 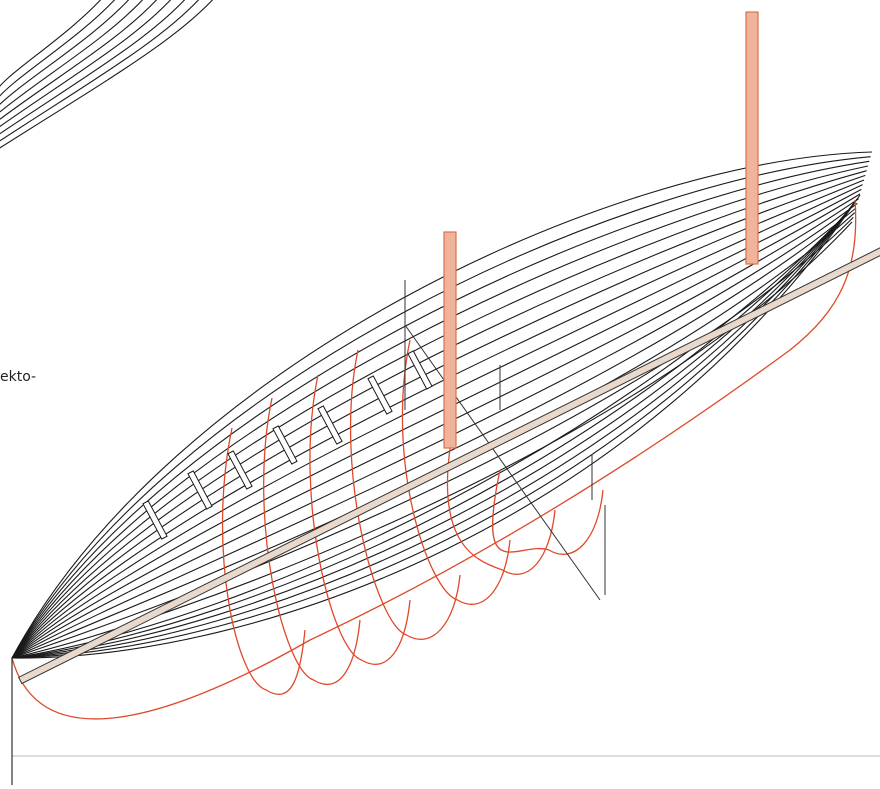 I want to click on vertical-guides, so click(x=505, y=440).